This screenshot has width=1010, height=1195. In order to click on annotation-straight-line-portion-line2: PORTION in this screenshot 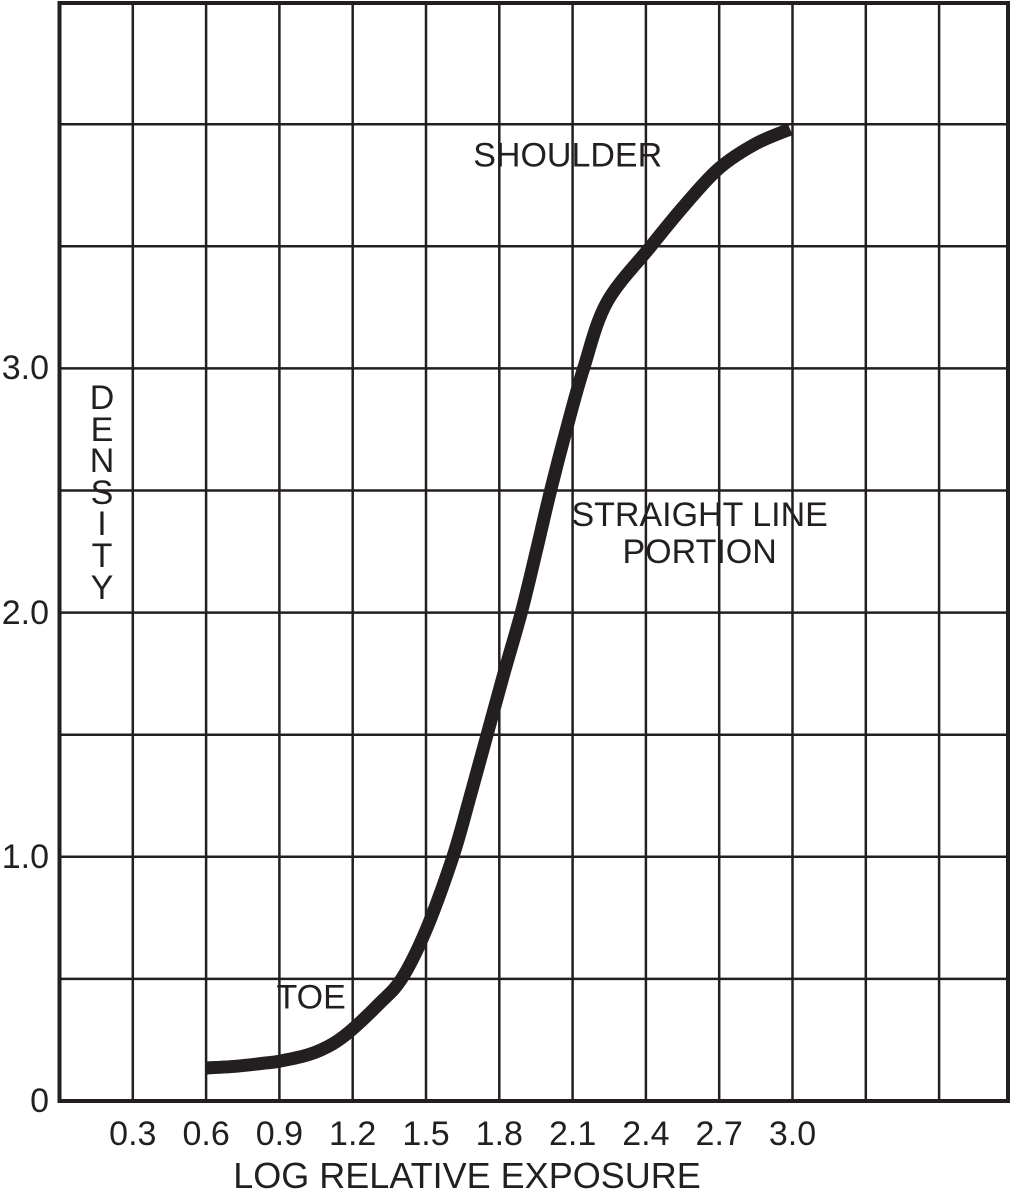, I will do `click(699, 552)`.